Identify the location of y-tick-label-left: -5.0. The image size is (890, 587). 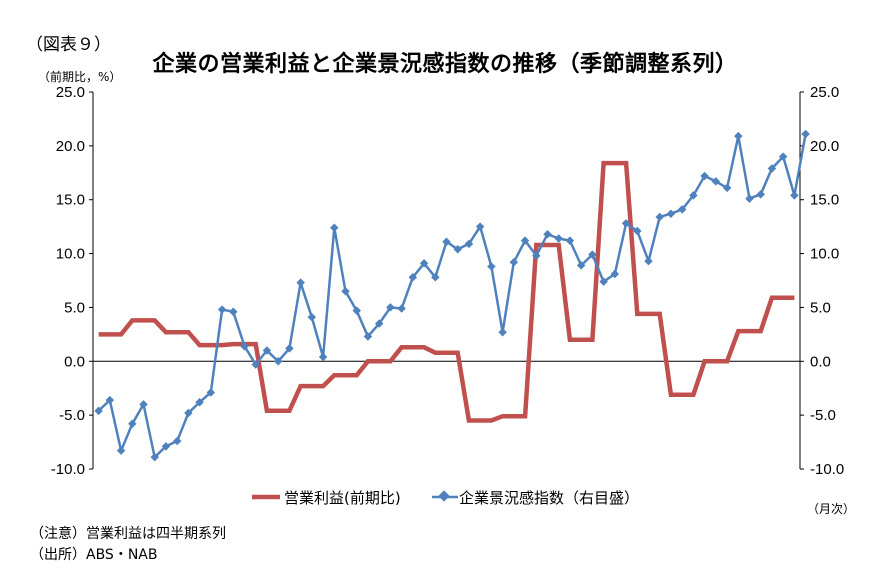
(72, 415).